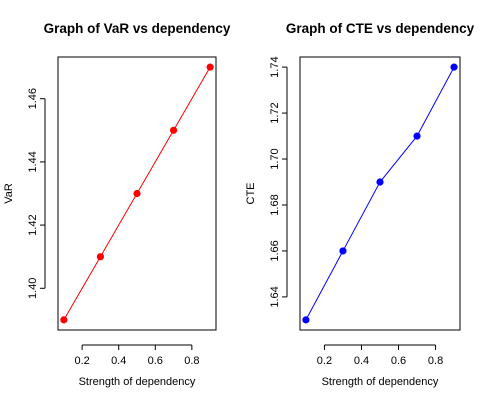 The image size is (490, 403). Describe the element at coordinates (9, 193) in the screenshot. I see `y-axis-label: VaR` at that location.